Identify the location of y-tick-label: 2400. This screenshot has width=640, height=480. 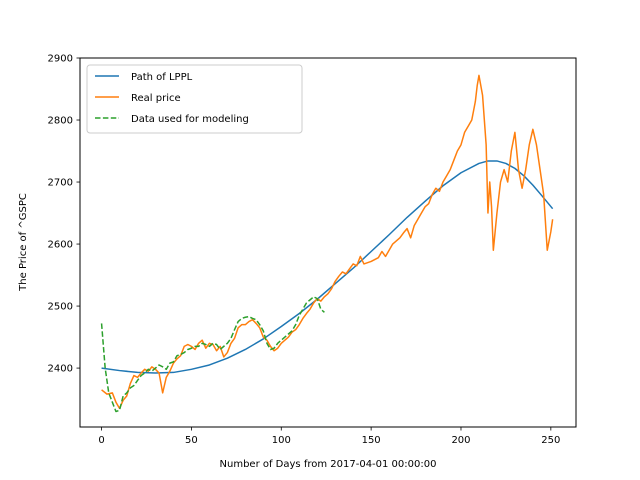
(60, 369).